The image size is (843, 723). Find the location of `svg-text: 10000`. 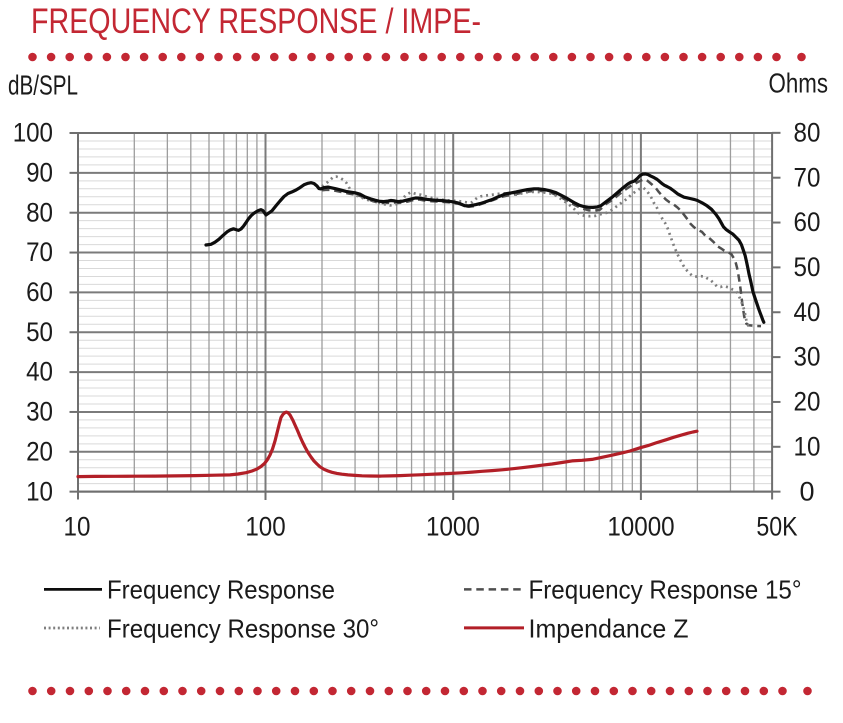

svg-text: 10000 is located at coordinates (640, 527).